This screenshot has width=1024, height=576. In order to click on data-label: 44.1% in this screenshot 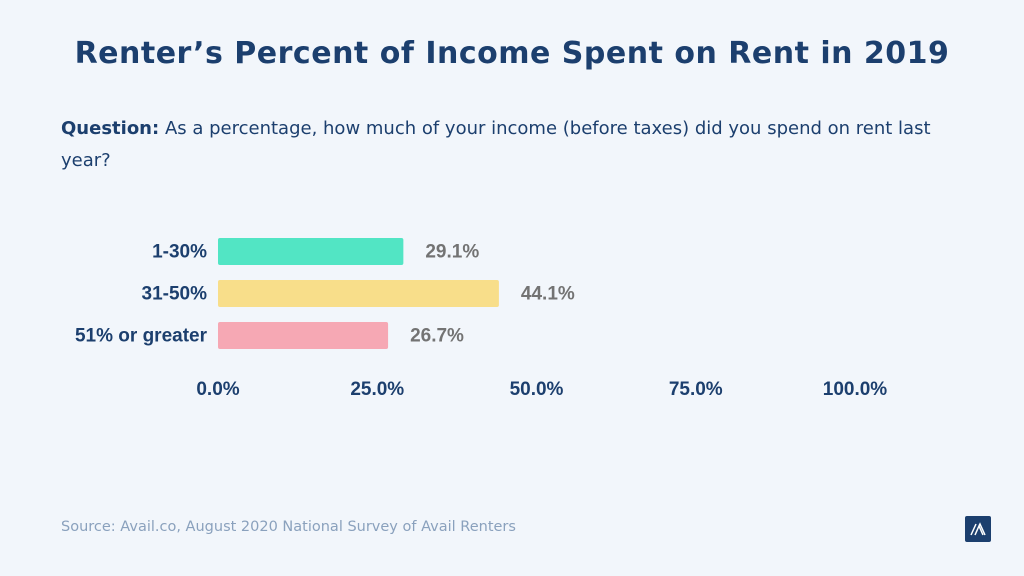, I will do `click(548, 294)`.